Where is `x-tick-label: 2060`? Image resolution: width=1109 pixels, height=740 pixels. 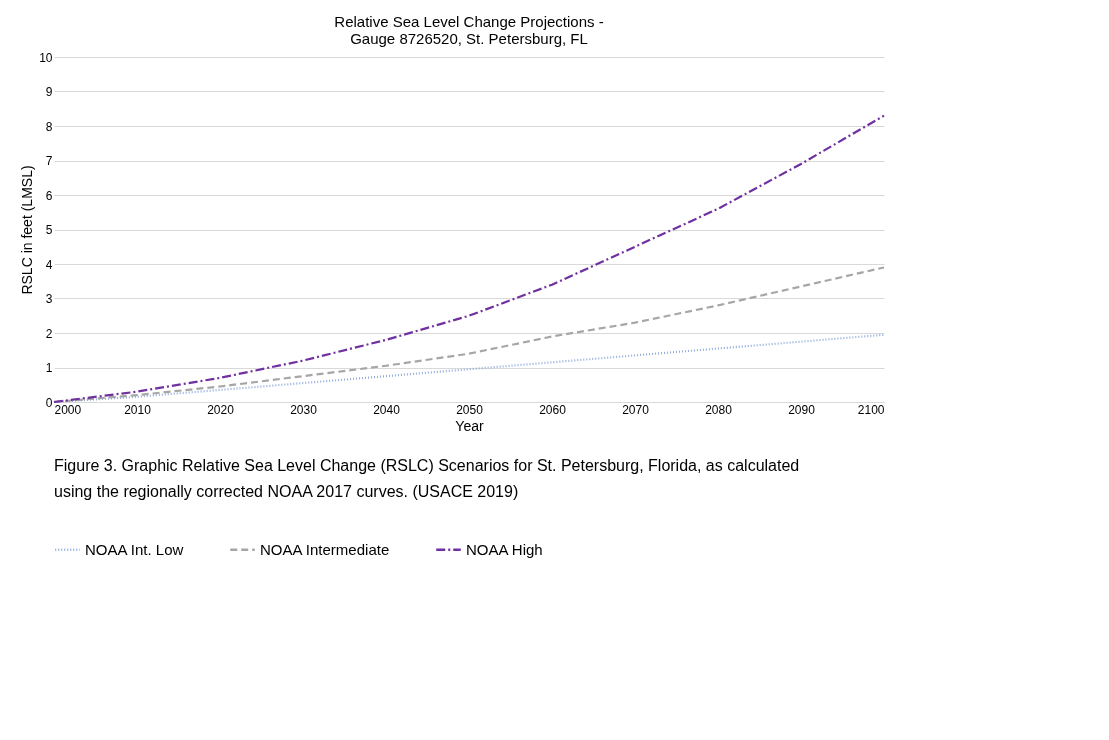
x-tick-label: 2060 is located at coordinates (553, 409).